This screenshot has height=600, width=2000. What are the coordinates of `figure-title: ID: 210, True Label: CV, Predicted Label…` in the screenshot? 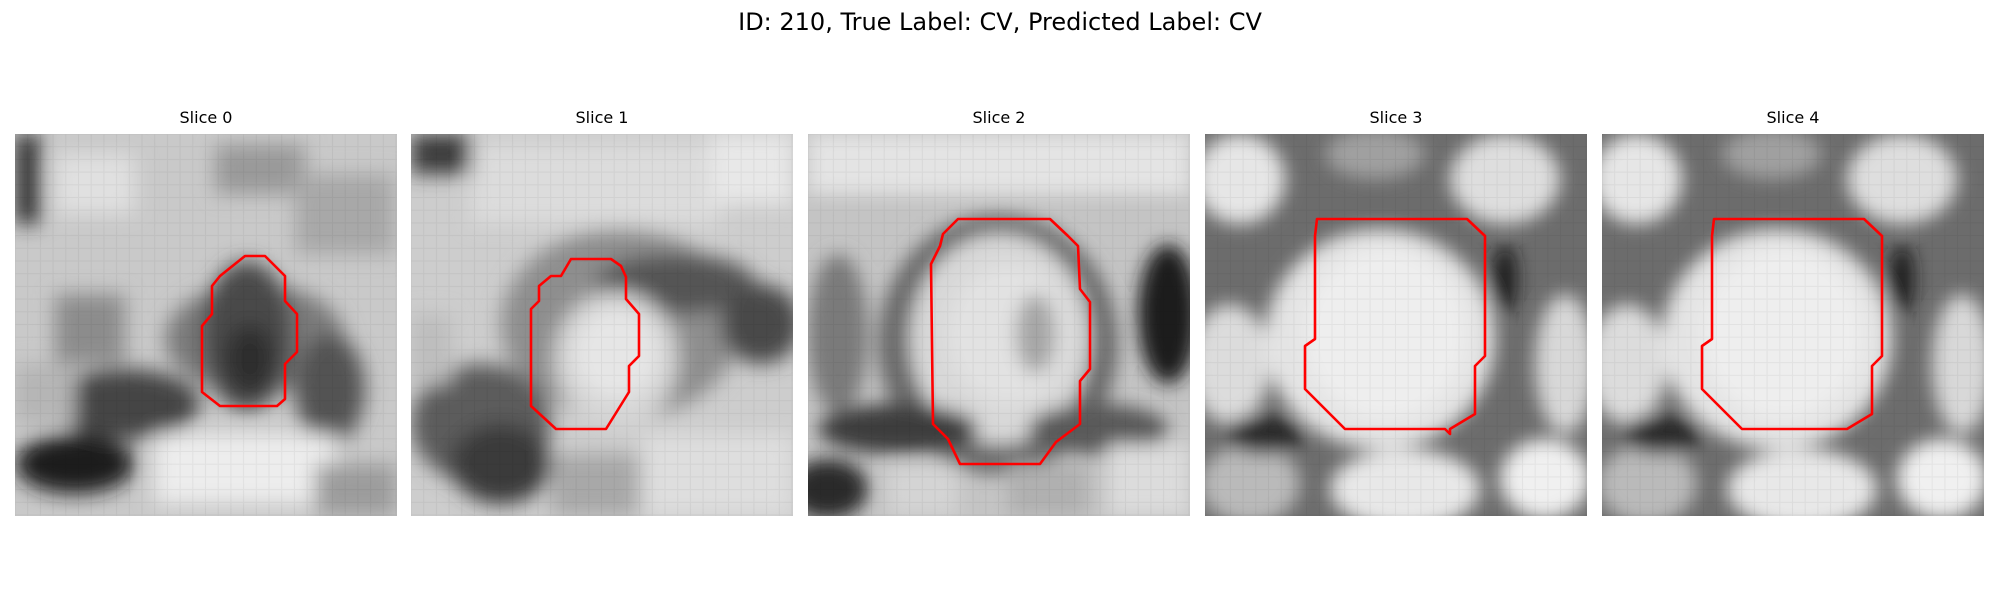 It's located at (1000, 22).